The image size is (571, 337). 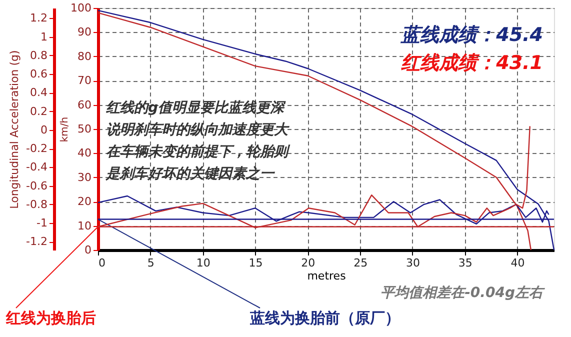 What do you see at coordinates (15, 129) in the screenshot?
I see `y2-axis-title: Longitudinal Acceleration (g)` at bounding box center [15, 129].